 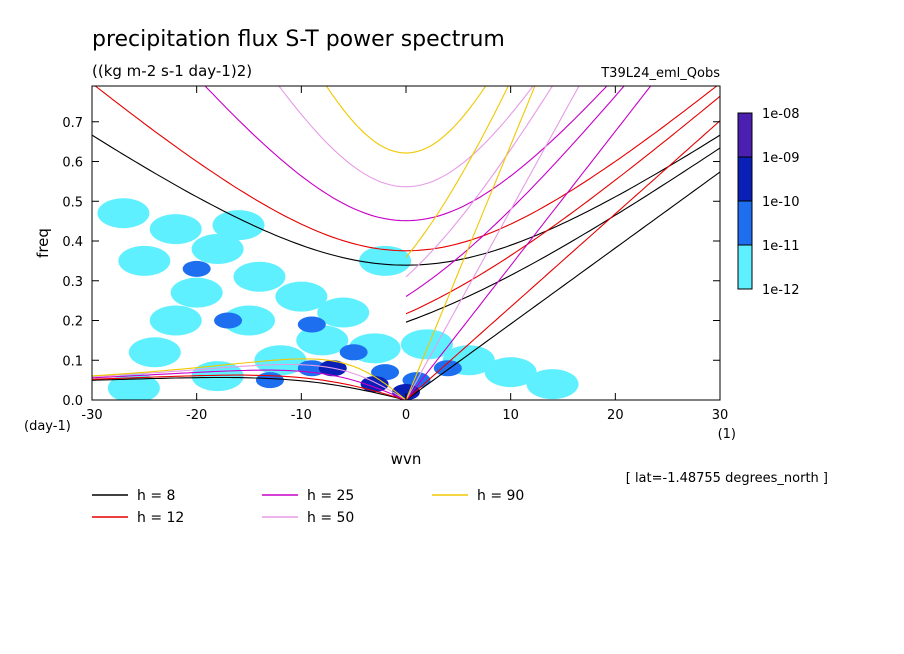 I want to click on x-tick-label: 20, so click(x=615, y=415).